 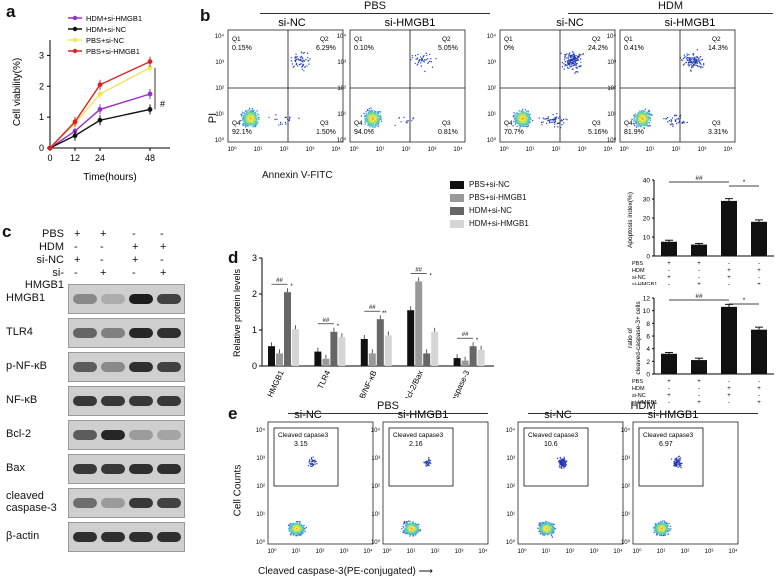 What do you see at coordinates (639, 278) in the screenshot?
I see `condition-label: si-NC` at bounding box center [639, 278].